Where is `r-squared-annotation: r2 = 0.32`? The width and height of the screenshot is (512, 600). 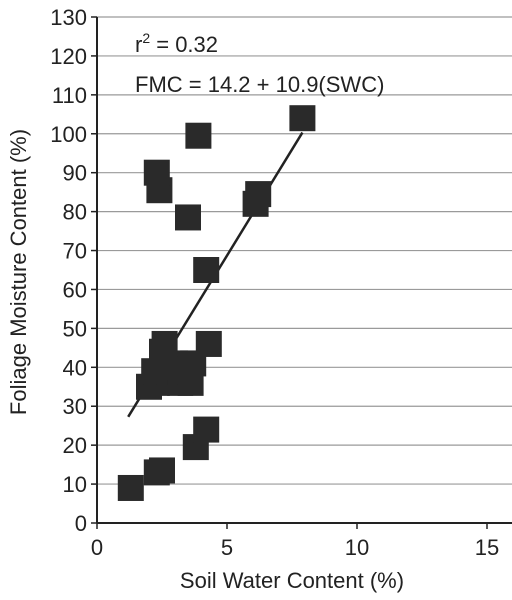
r-squared-annotation: r2 = 0.32 is located at coordinates (176, 43).